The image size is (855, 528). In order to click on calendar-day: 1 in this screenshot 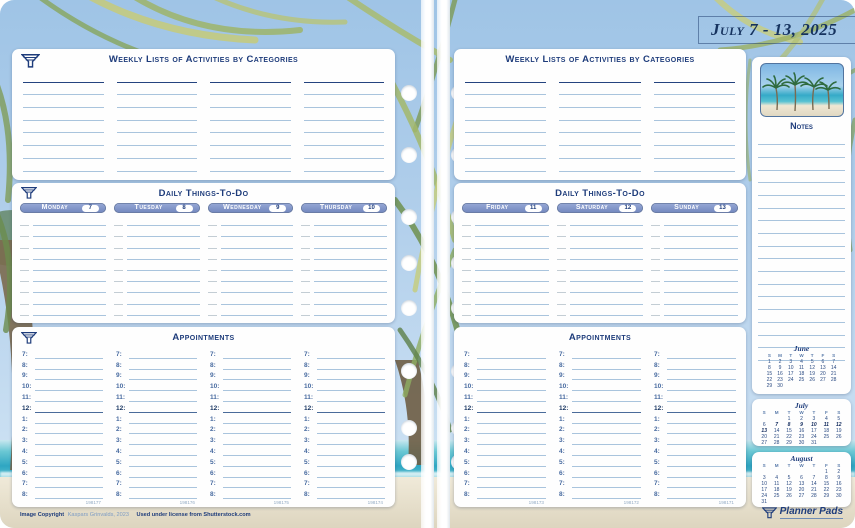, I will do `click(769, 361)`.